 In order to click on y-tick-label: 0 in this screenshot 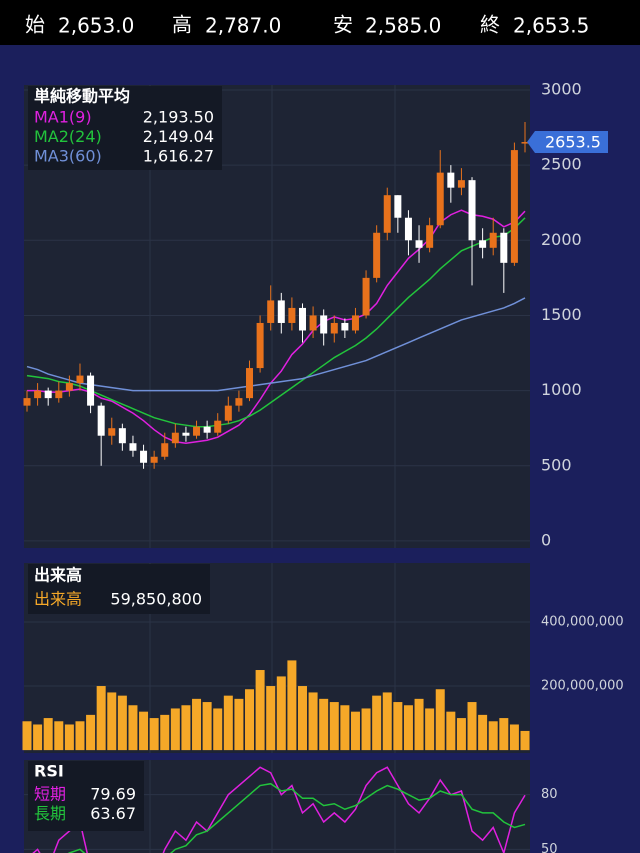, I will do `click(546, 539)`.